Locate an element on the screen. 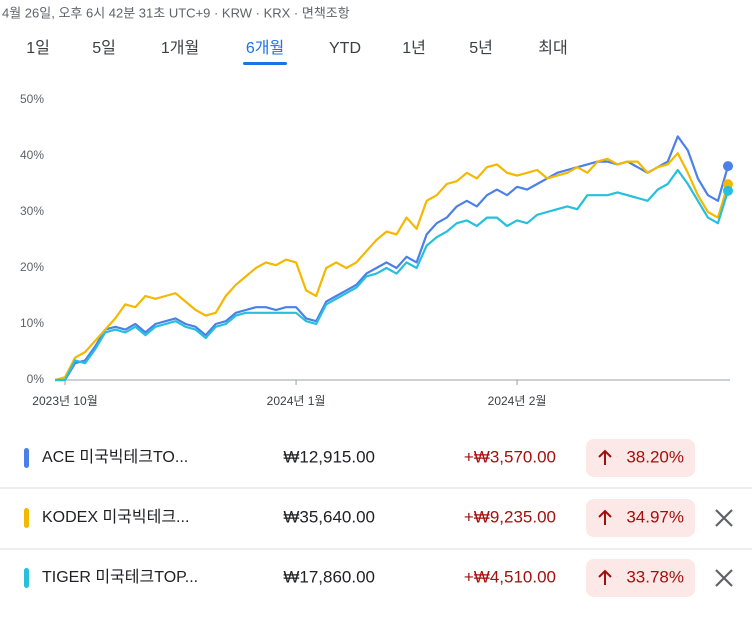 This screenshot has height=622, width=752. percent: 38.20% is located at coordinates (655, 456).